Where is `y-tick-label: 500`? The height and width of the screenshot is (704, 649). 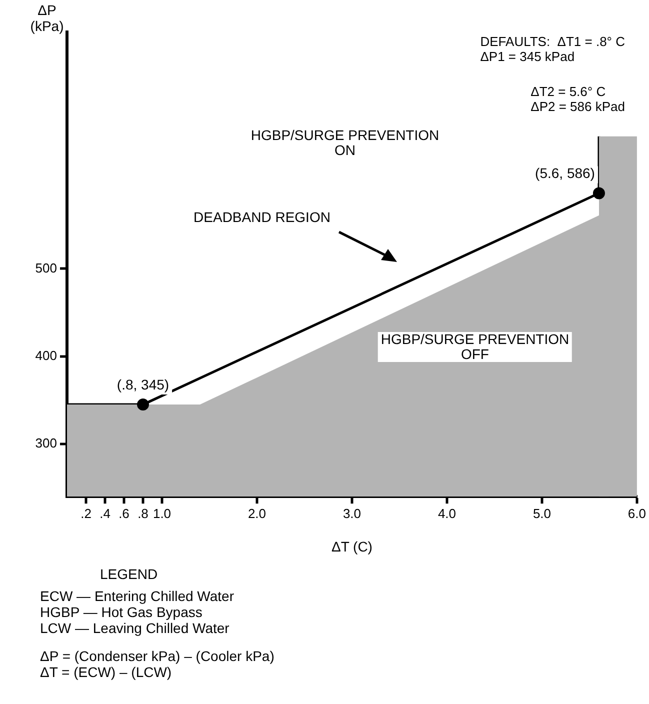 y-tick-label: 500 is located at coordinates (46, 268).